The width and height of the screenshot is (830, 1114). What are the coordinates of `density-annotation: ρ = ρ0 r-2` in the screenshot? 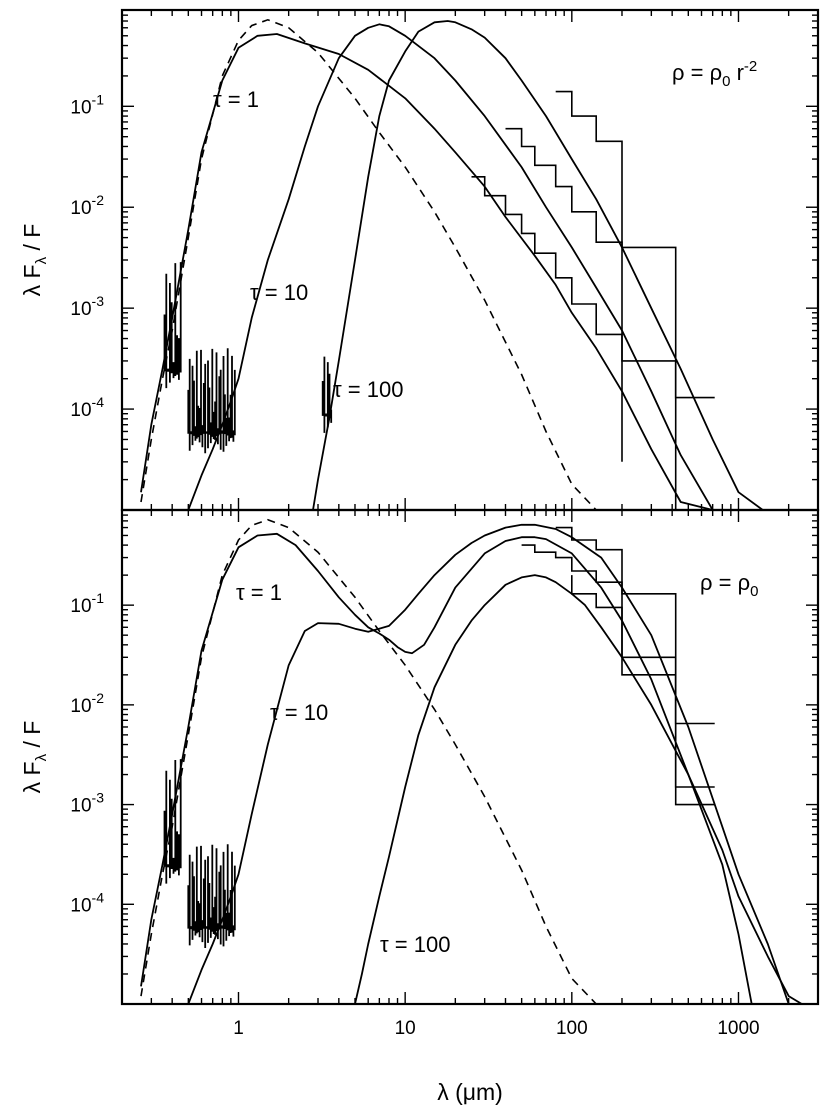 It's located at (714, 74).